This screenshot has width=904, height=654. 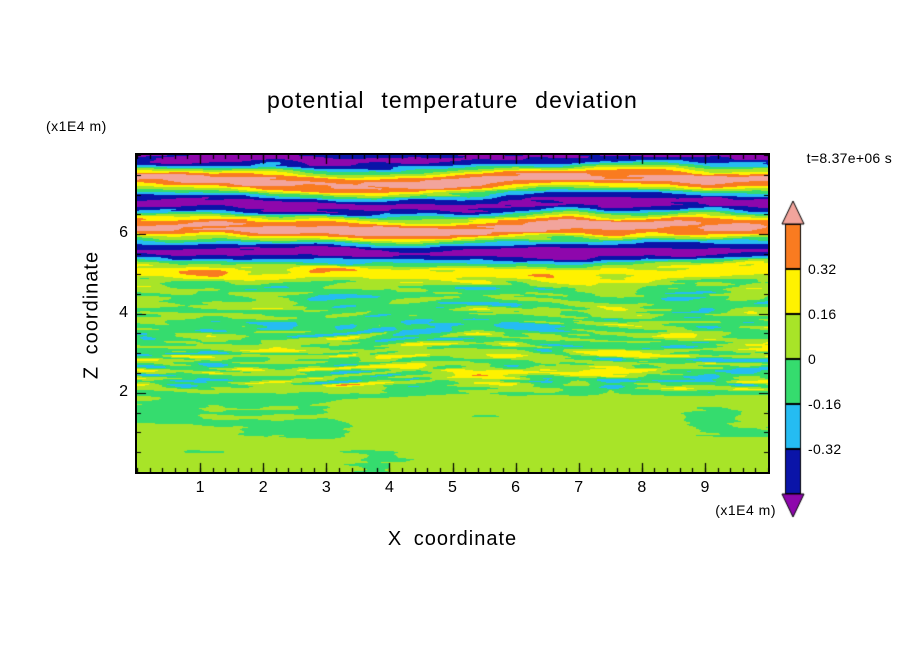 What do you see at coordinates (452, 100) in the screenshot?
I see `chart-title: potential temperature deviation` at bounding box center [452, 100].